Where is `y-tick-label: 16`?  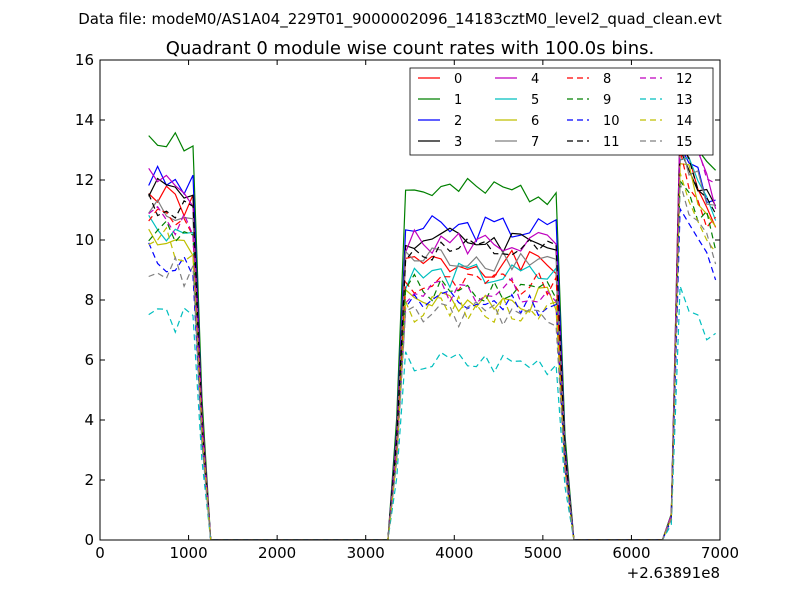 y-tick-label: 16 is located at coordinates (84, 60).